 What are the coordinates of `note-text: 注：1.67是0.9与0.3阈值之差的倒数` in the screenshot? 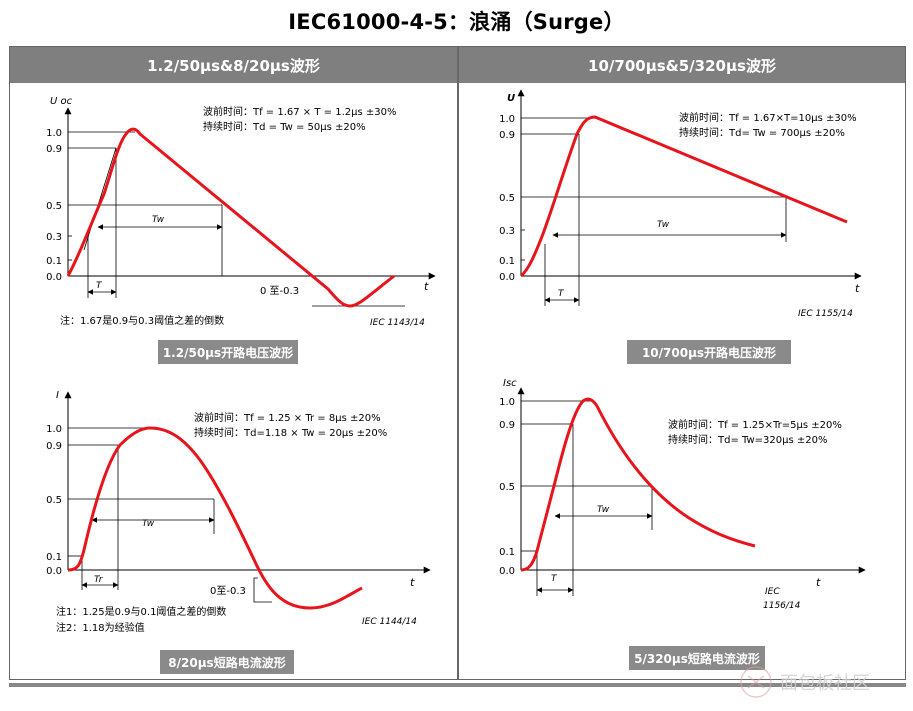 It's located at (142, 320).